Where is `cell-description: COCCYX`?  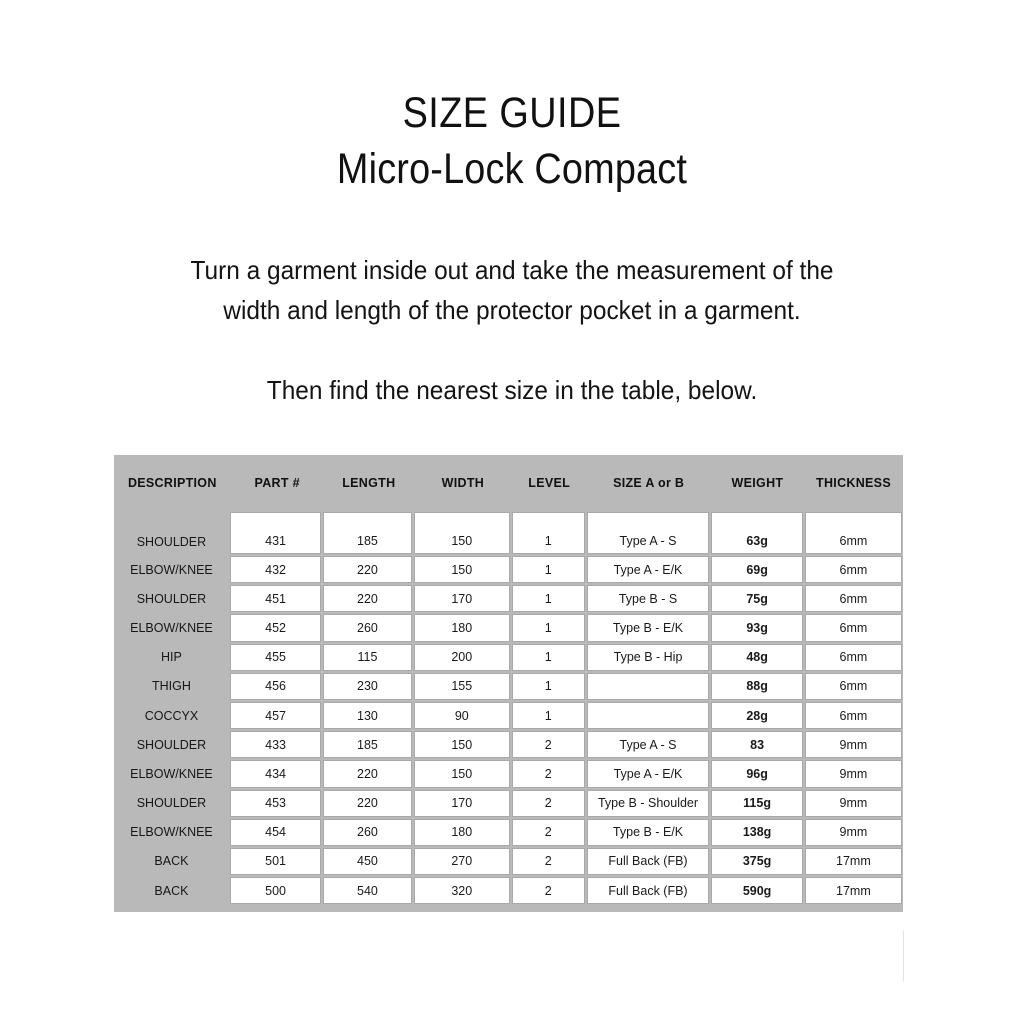
cell-description: COCCYX is located at coordinates (171, 715).